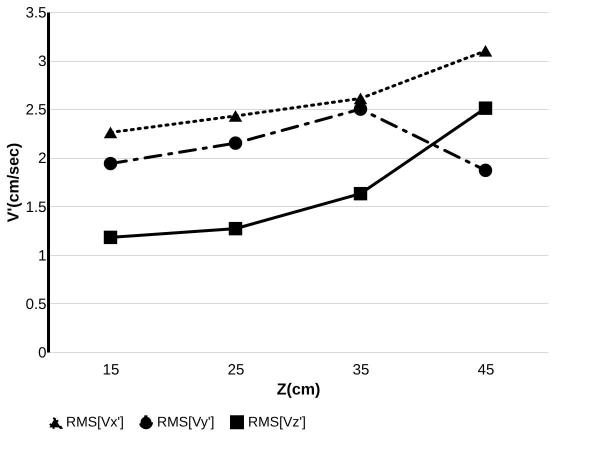 This screenshot has height=474, width=605. What do you see at coordinates (42, 353) in the screenshot?
I see `y-tick-label: 0` at bounding box center [42, 353].